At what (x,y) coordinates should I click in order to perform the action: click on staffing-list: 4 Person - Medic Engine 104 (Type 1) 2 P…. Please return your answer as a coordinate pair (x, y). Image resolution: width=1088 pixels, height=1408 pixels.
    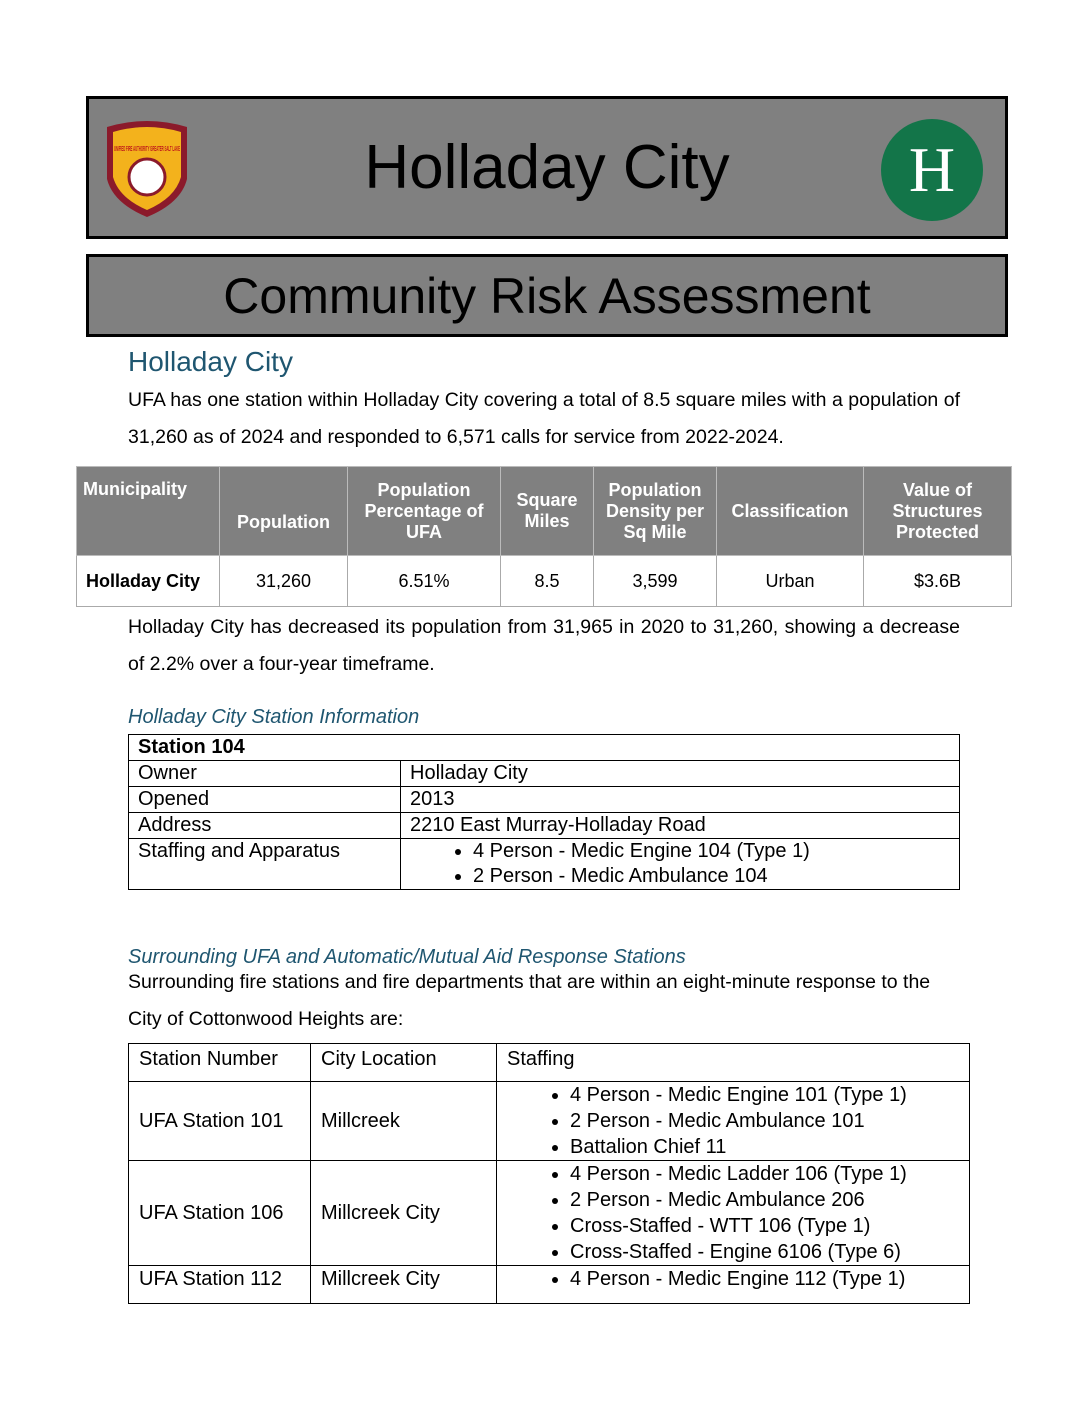
    Looking at the image, I should click on (680, 864).